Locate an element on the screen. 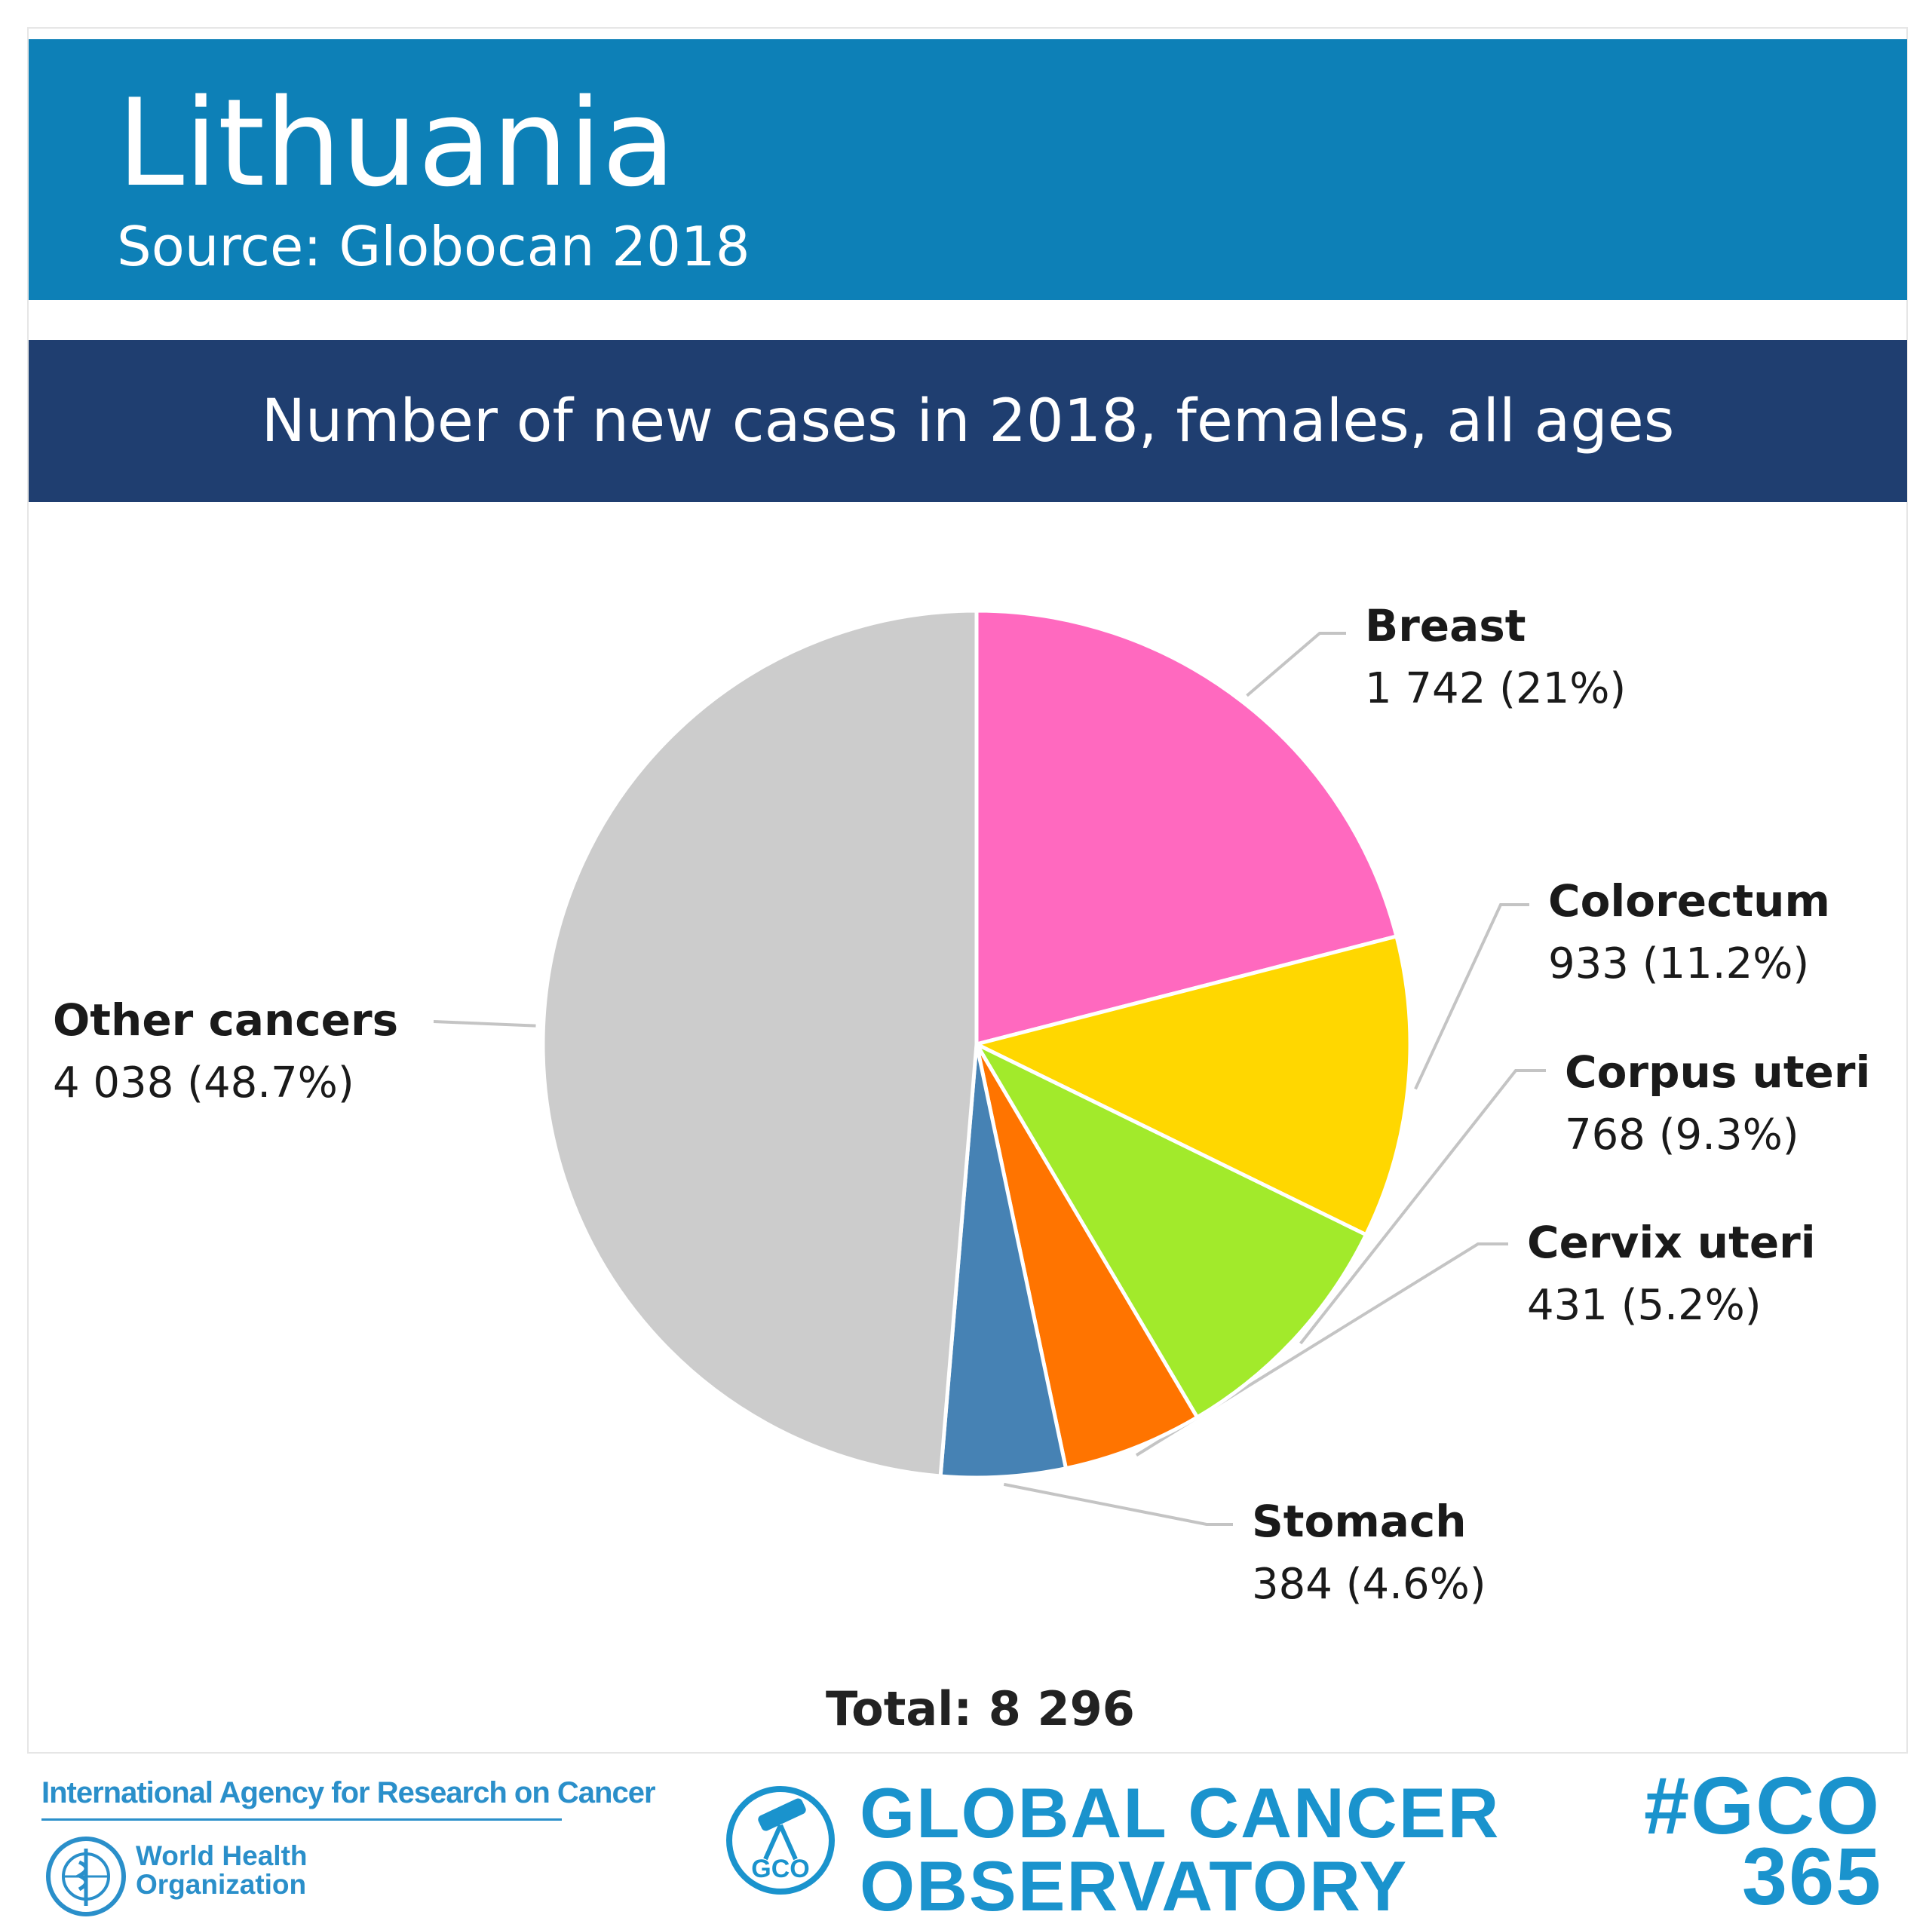  leader-line-other-cancers is located at coordinates (484, 1024).